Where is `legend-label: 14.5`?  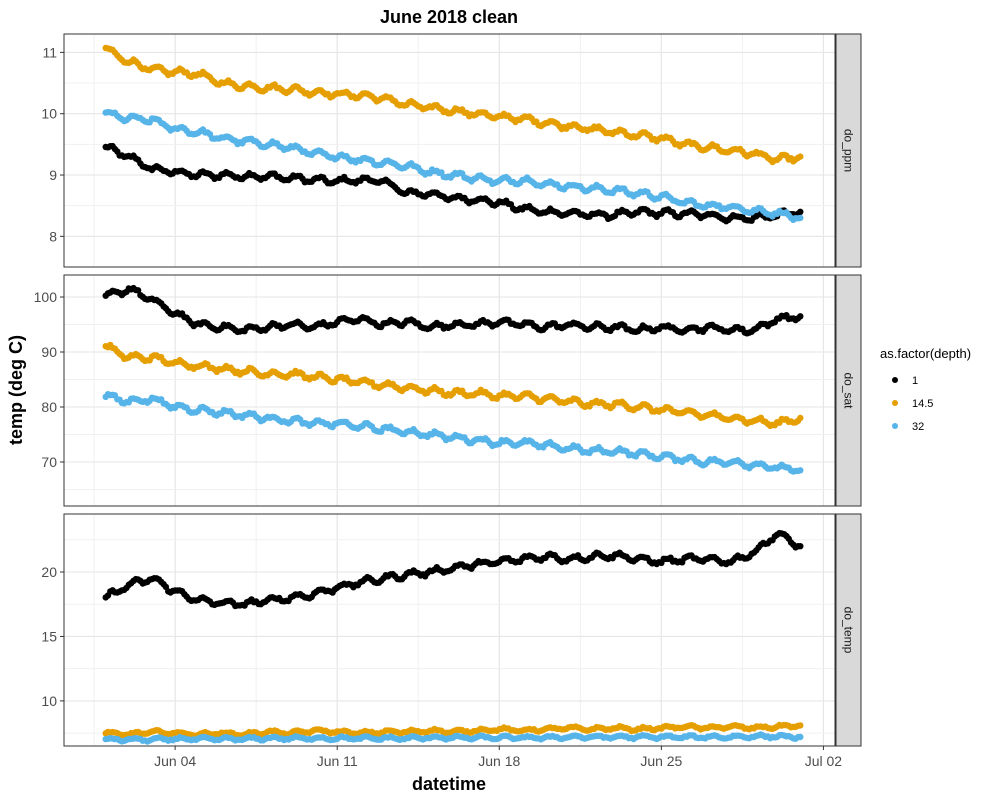
legend-label: 14.5 is located at coordinates (922, 404).